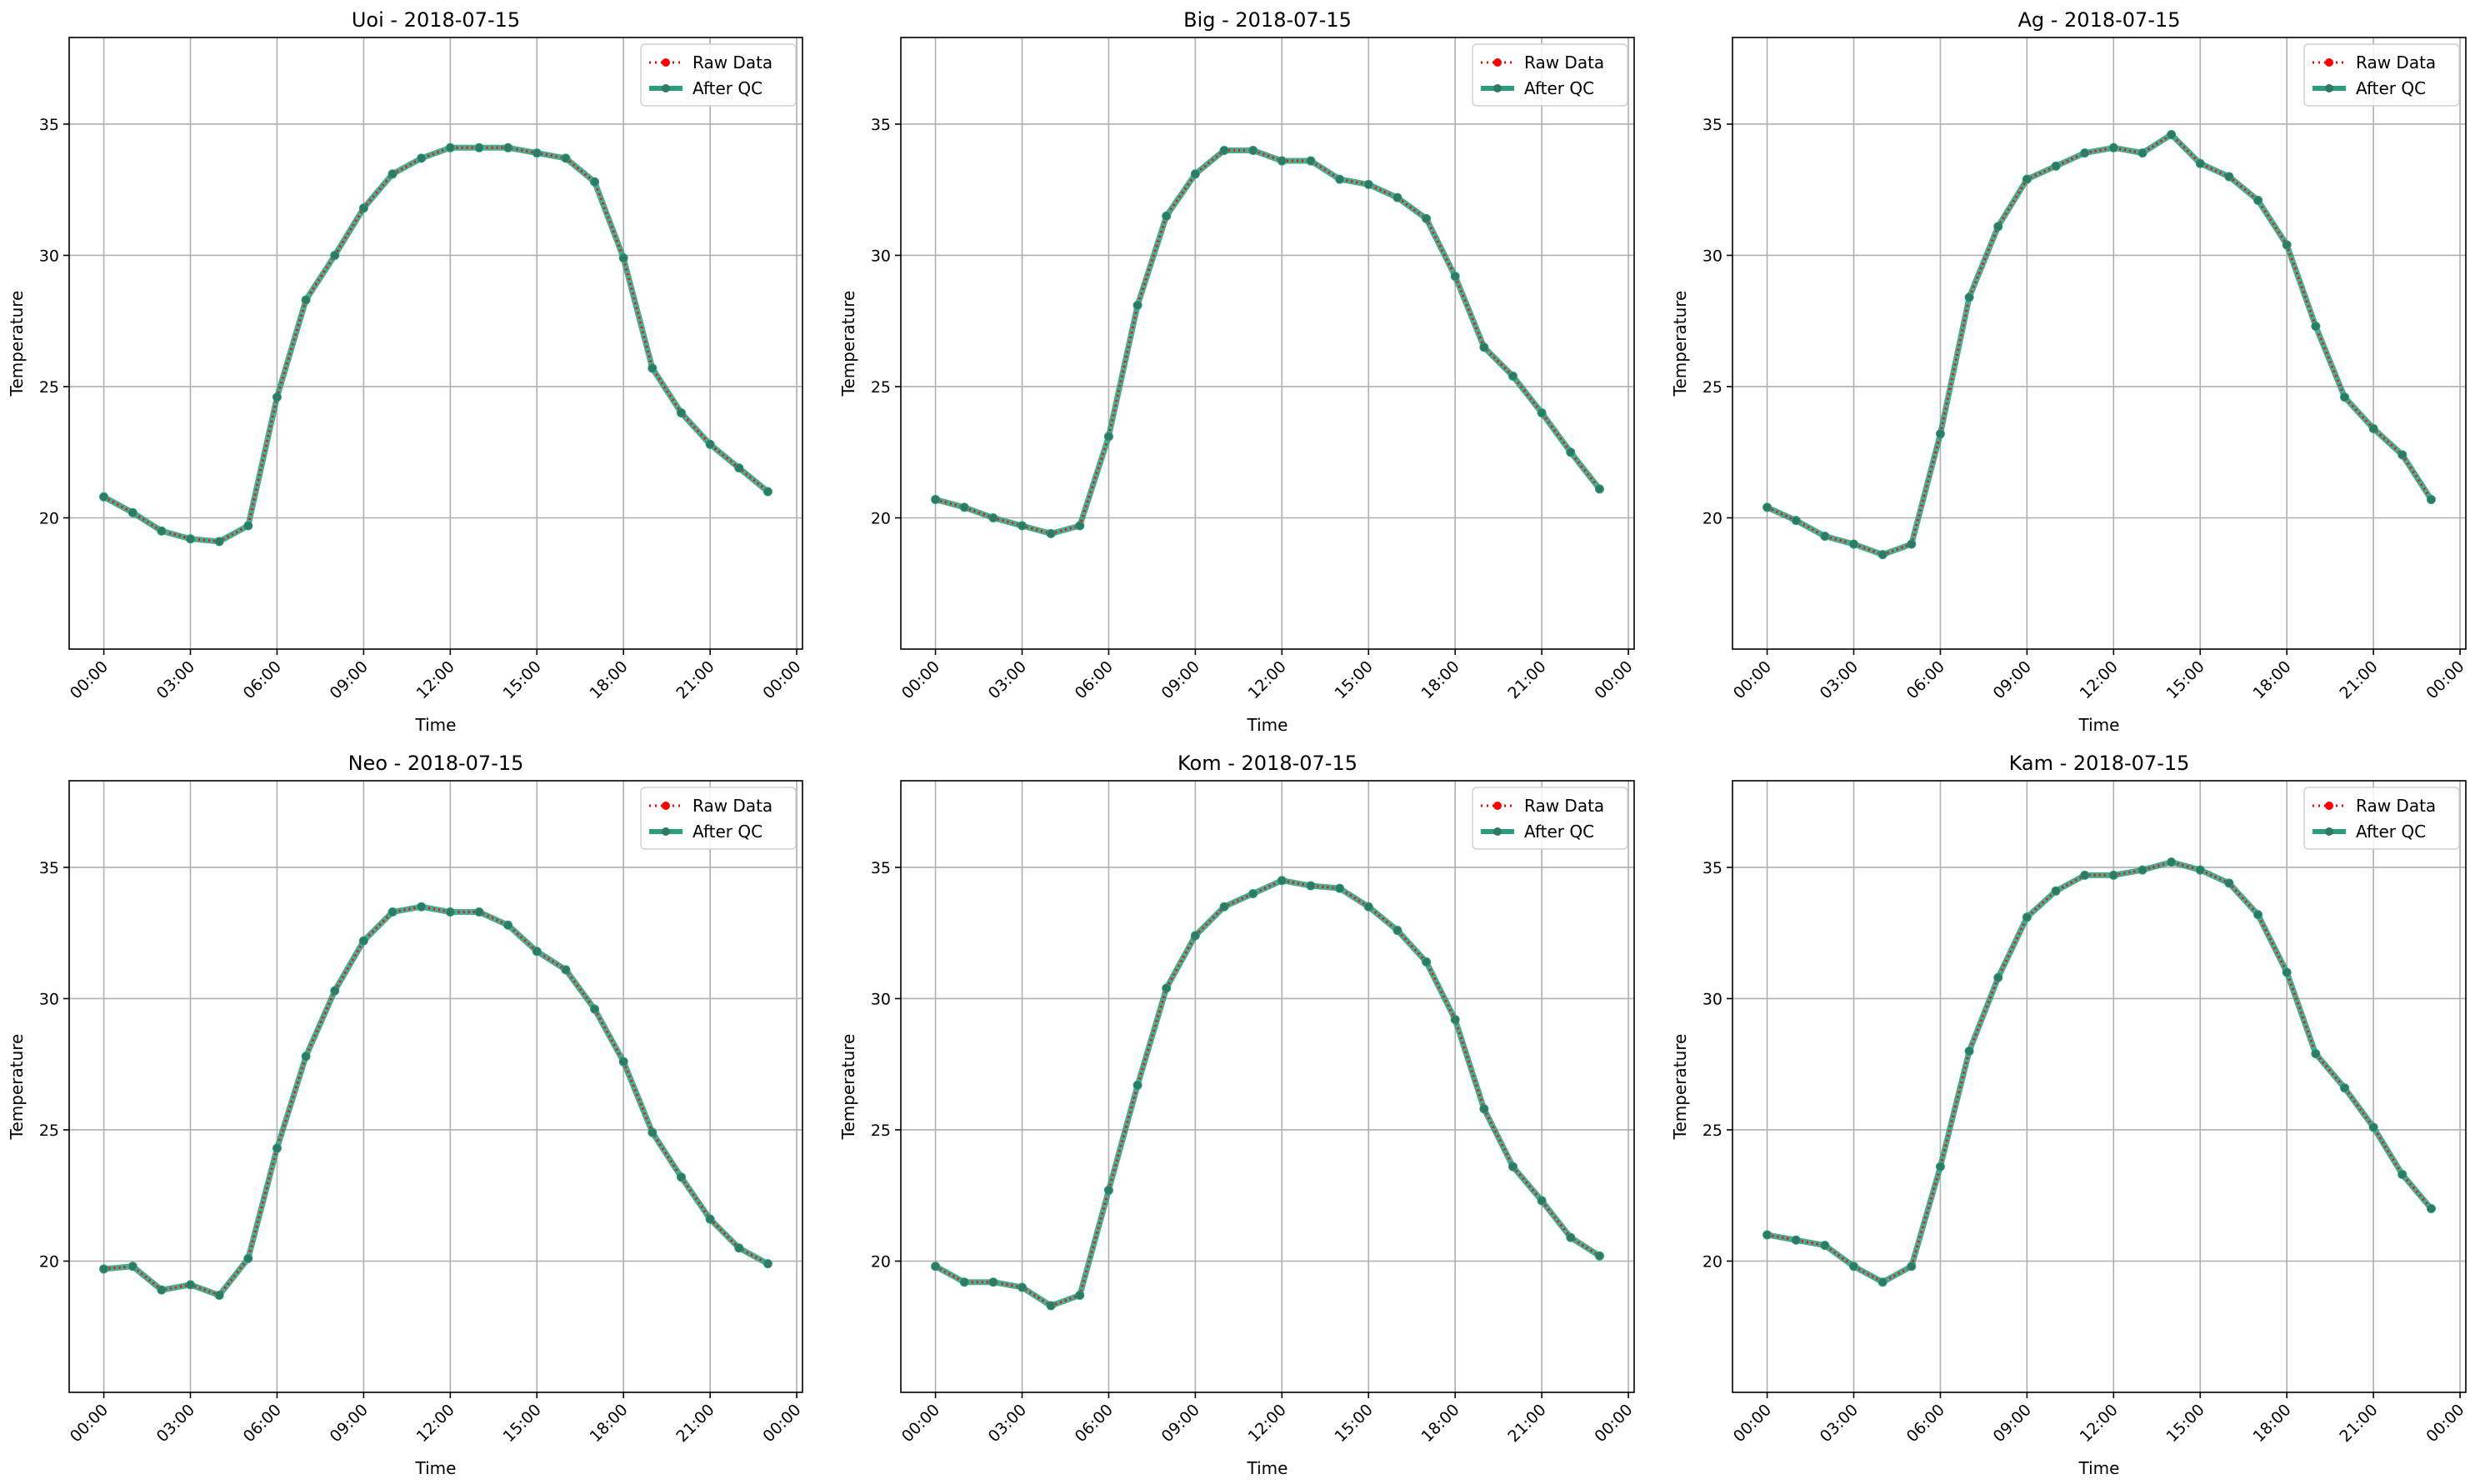 Image resolution: width=2485 pixels, height=1484 pixels. What do you see at coordinates (881, 1261) in the screenshot?
I see `y-tick-label: 20` at bounding box center [881, 1261].